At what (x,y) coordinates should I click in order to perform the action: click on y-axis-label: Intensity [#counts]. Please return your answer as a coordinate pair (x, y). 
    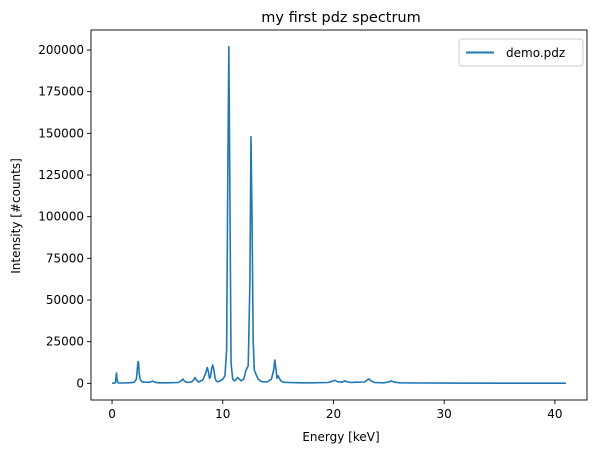
    Looking at the image, I should click on (16, 216).